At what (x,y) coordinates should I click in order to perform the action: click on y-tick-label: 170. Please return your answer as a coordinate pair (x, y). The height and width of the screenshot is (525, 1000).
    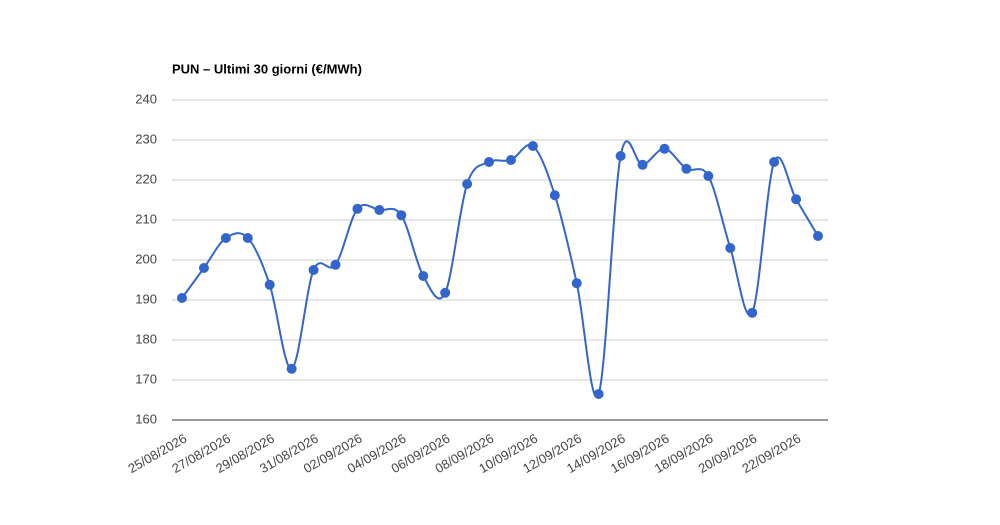
    Looking at the image, I should click on (146, 378).